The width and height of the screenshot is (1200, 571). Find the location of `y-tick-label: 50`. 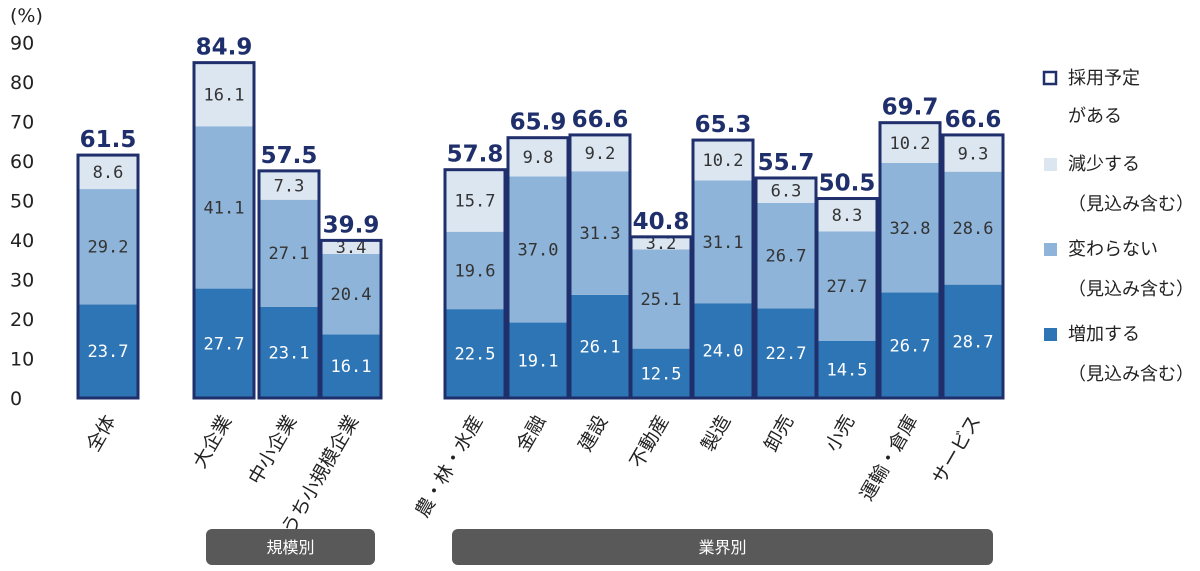

y-tick-label: 50 is located at coordinates (22, 202).